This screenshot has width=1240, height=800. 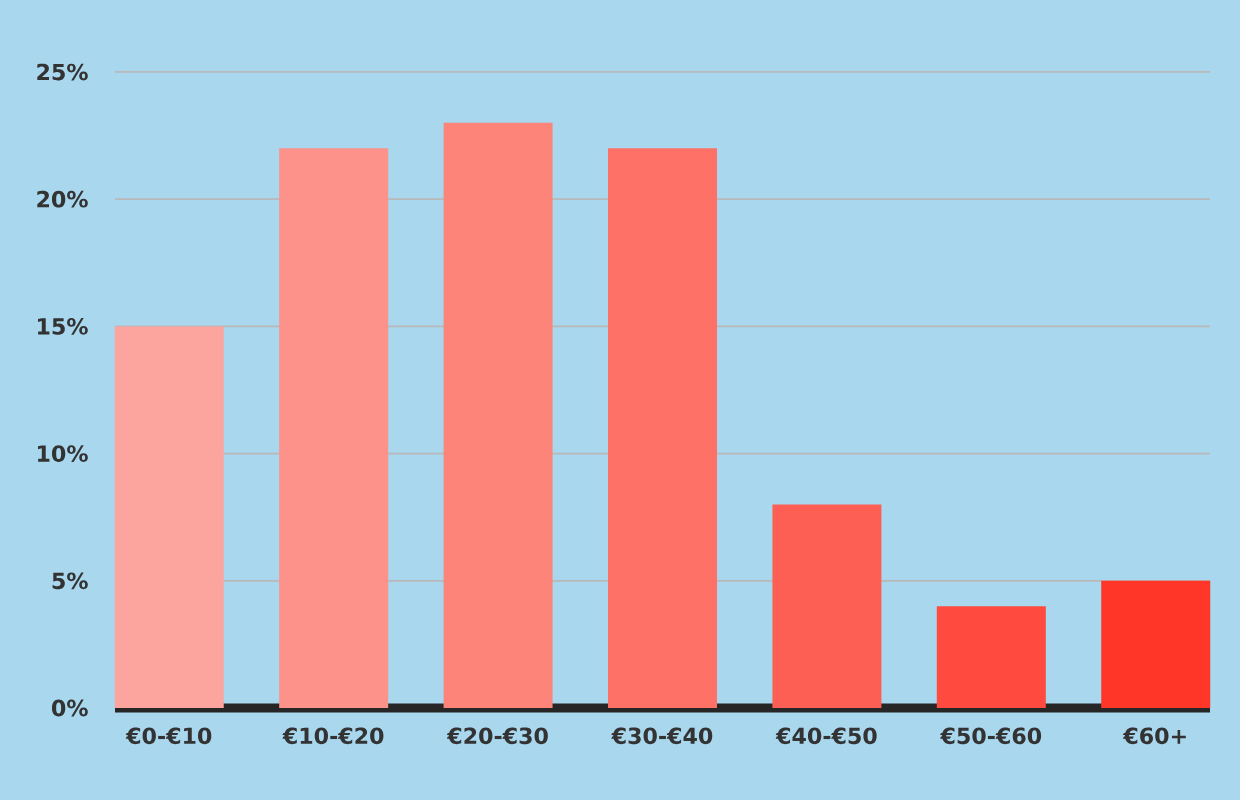 What do you see at coordinates (62, 72) in the screenshot?
I see `y-tick-label: 25%` at bounding box center [62, 72].